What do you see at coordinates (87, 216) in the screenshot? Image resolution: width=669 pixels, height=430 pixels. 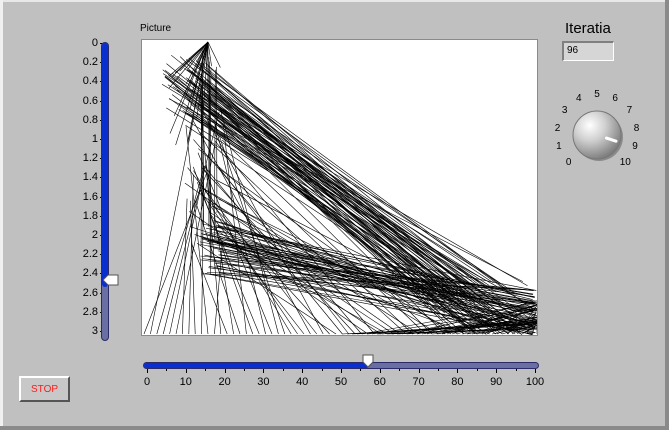 I see `vertical-slider-tick-label: 1.8` at bounding box center [87, 216].